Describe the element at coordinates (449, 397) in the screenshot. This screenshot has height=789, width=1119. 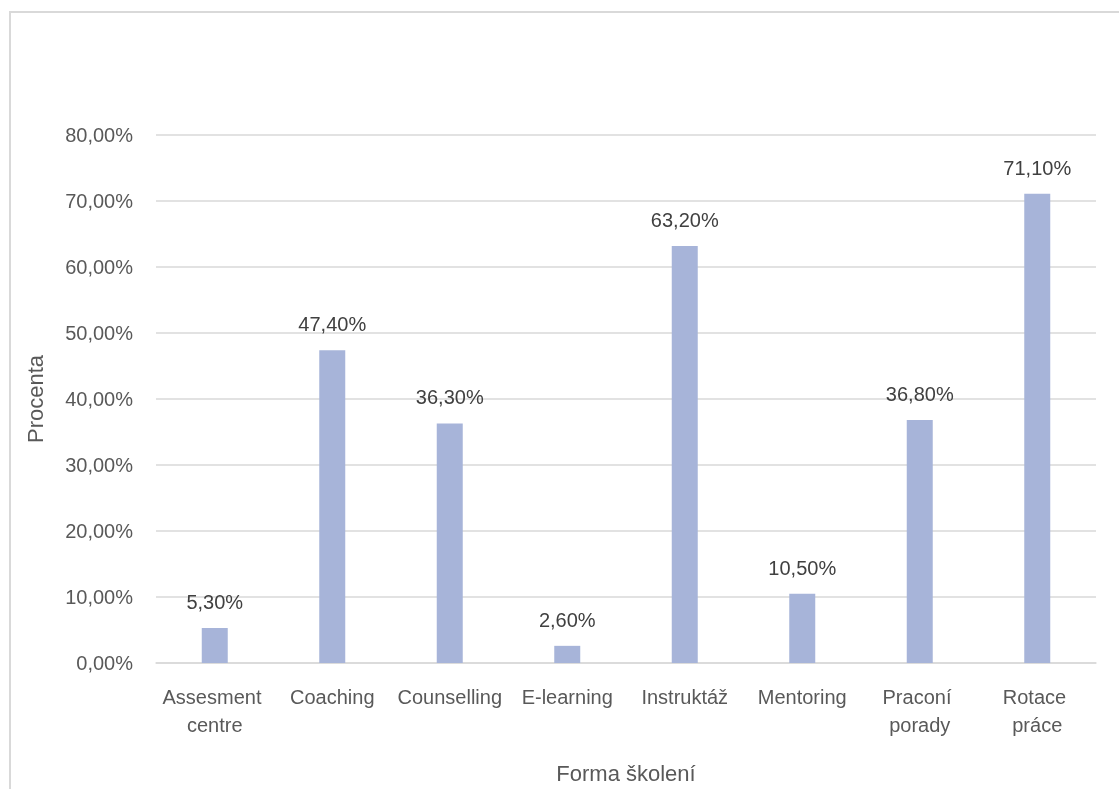
I see `data-label: 36,30%` at that location.